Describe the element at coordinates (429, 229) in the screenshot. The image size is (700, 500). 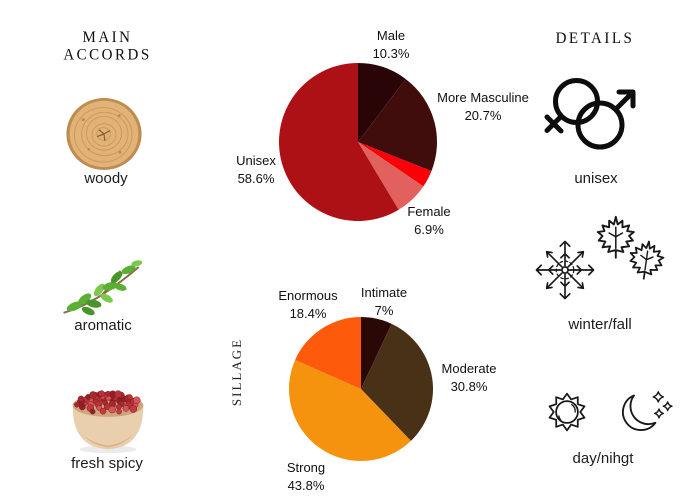
I see `pie-label-female-pct: 6.9%` at that location.